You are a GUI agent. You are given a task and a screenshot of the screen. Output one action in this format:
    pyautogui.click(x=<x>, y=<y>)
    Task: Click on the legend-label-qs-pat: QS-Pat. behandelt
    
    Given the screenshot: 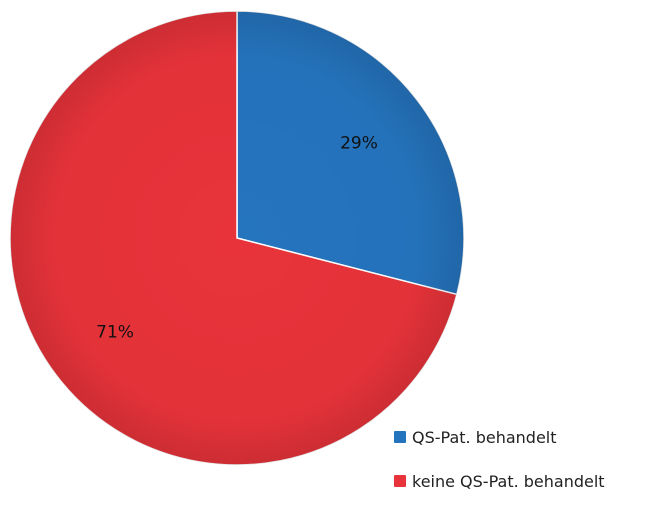 What is the action you would take?
    pyautogui.click(x=484, y=437)
    